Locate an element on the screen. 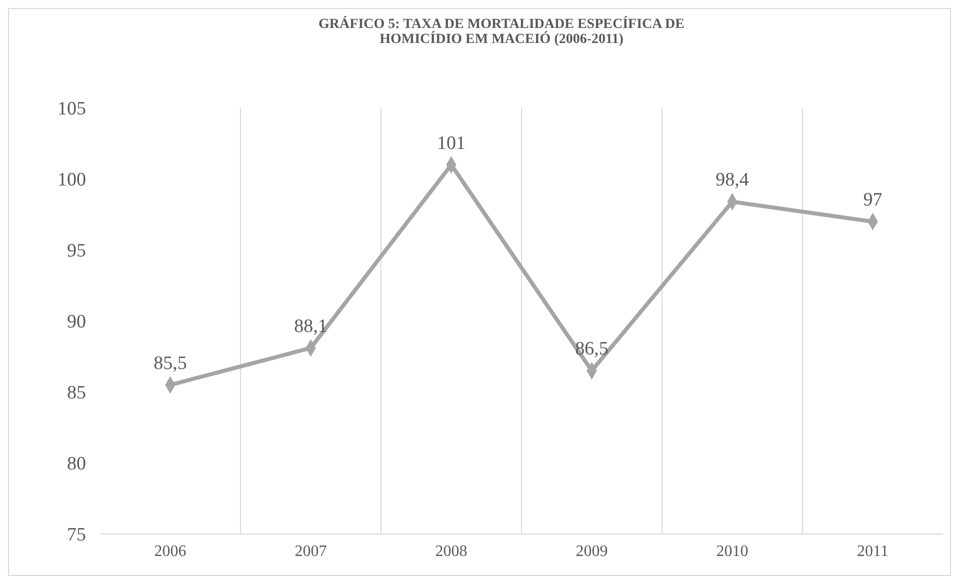  y-tick-label: 105 is located at coordinates (72, 109).